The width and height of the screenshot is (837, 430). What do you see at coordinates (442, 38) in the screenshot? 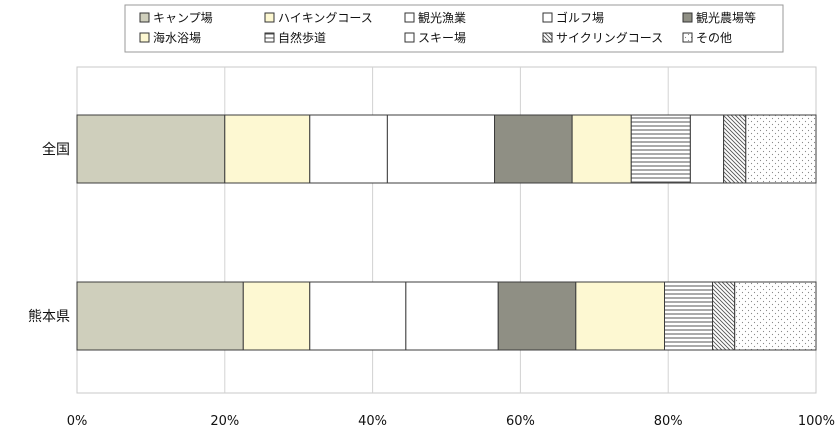
I see `legend-label: スキー場` at bounding box center [442, 38].